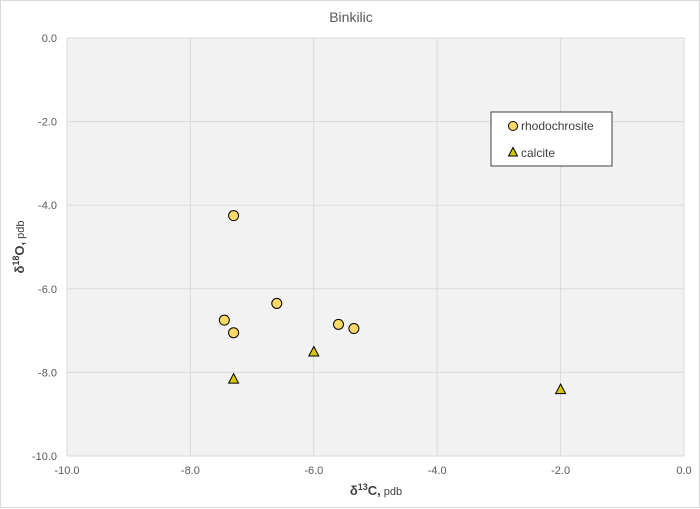 Image resolution: width=700 pixels, height=509 pixels. I want to click on x-tick-label: -8.0, so click(190, 471).